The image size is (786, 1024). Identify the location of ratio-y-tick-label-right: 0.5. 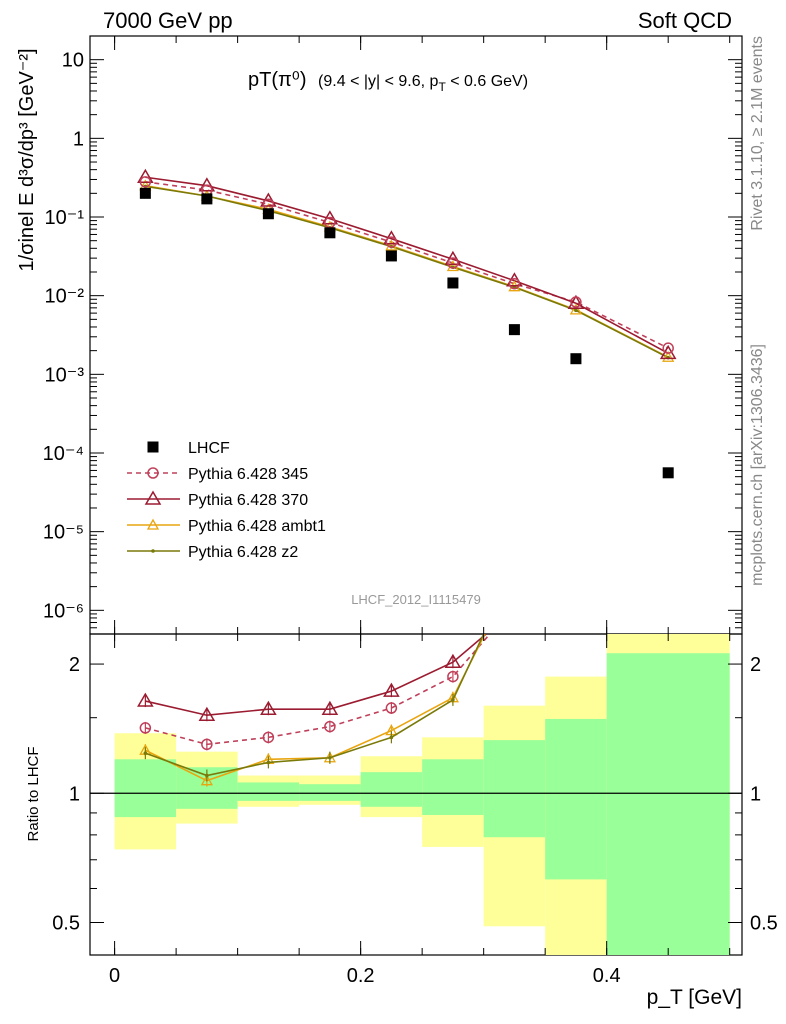
(764, 923).